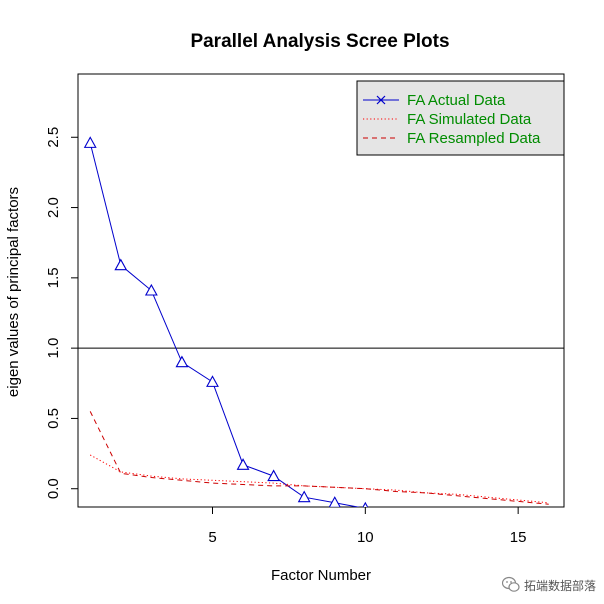 This screenshot has width=604, height=604. I want to click on legend-box, so click(460, 118).